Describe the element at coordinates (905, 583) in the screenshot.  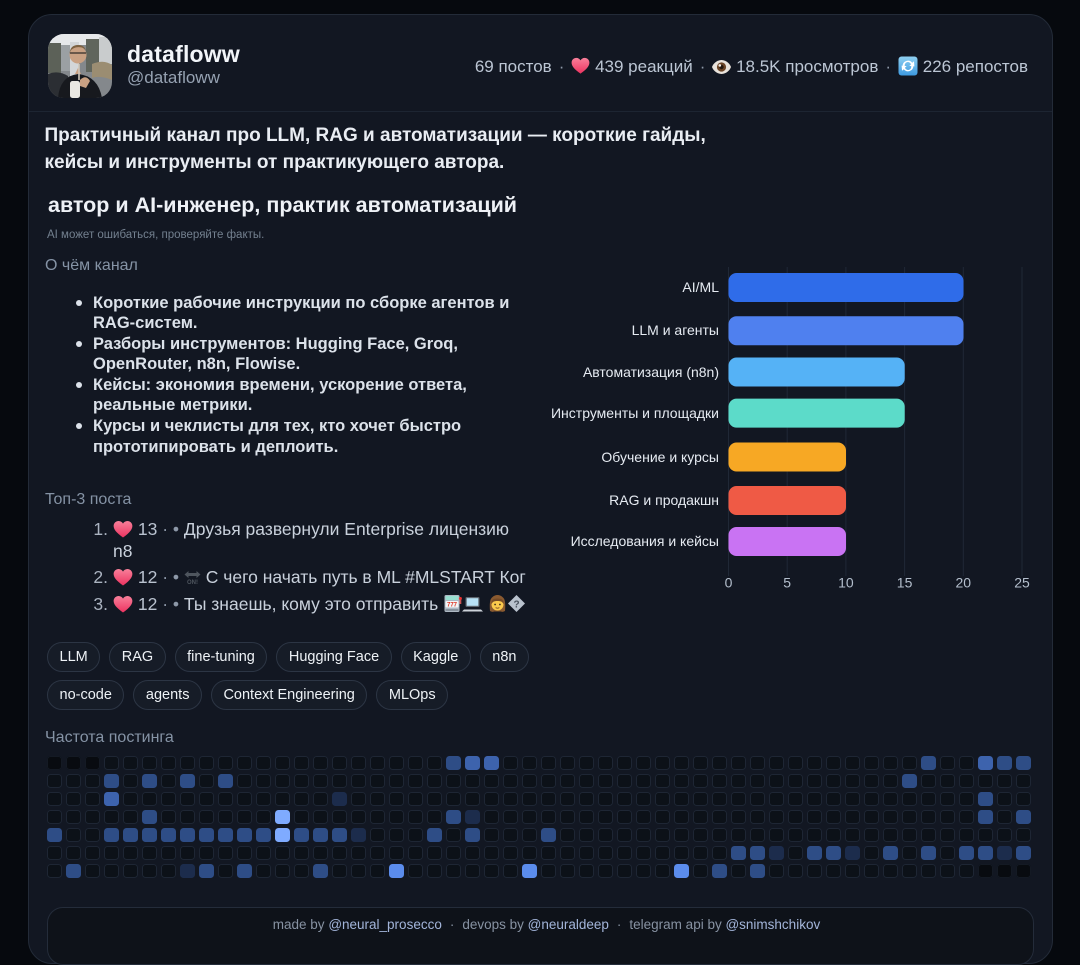
I see `svg-text: 15` at that location.